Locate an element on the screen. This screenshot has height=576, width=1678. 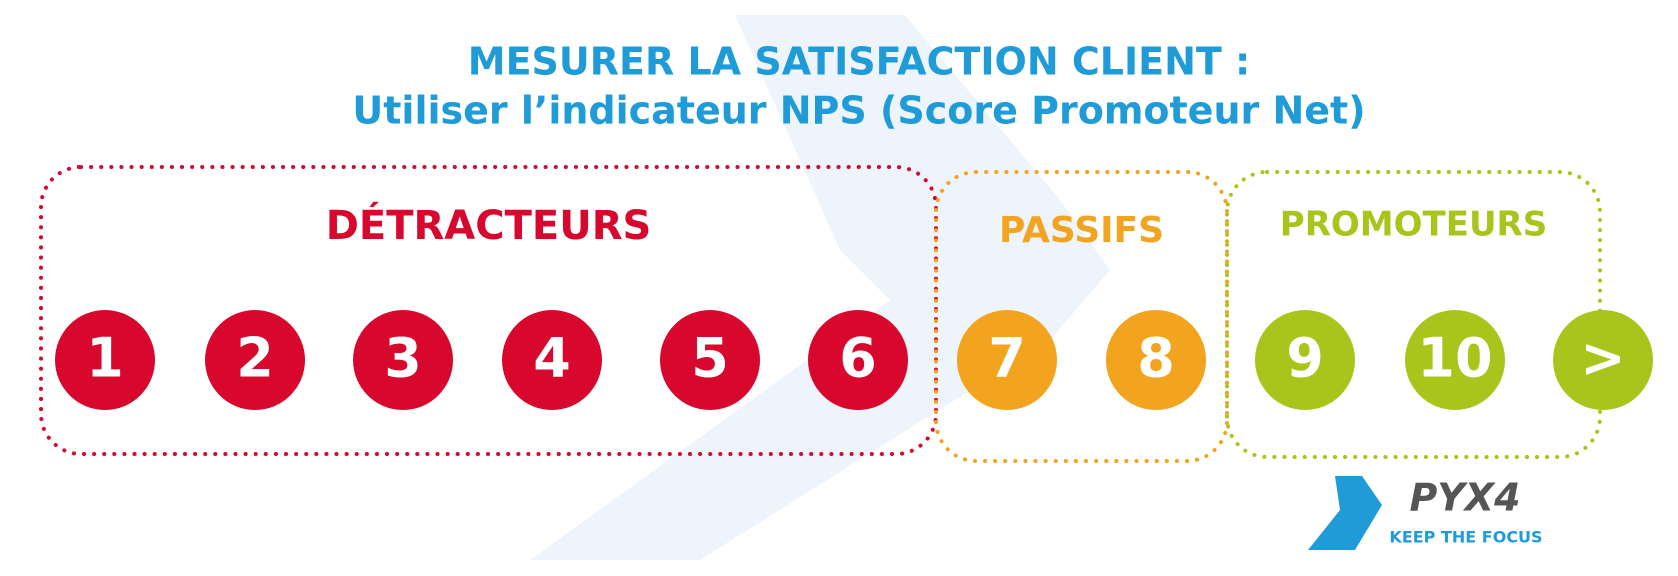
group-label: DÉTRACTEURS is located at coordinates (489, 225).